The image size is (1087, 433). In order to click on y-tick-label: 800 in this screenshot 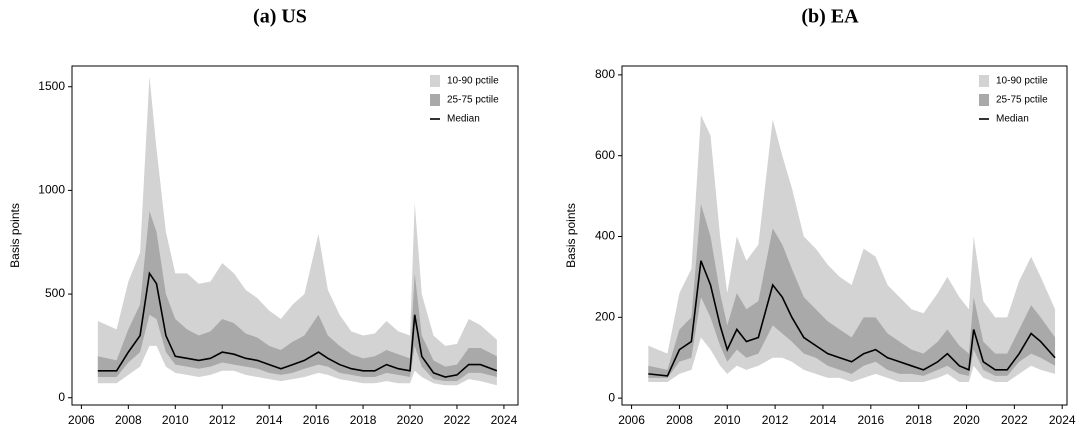, I will do `click(605, 74)`.